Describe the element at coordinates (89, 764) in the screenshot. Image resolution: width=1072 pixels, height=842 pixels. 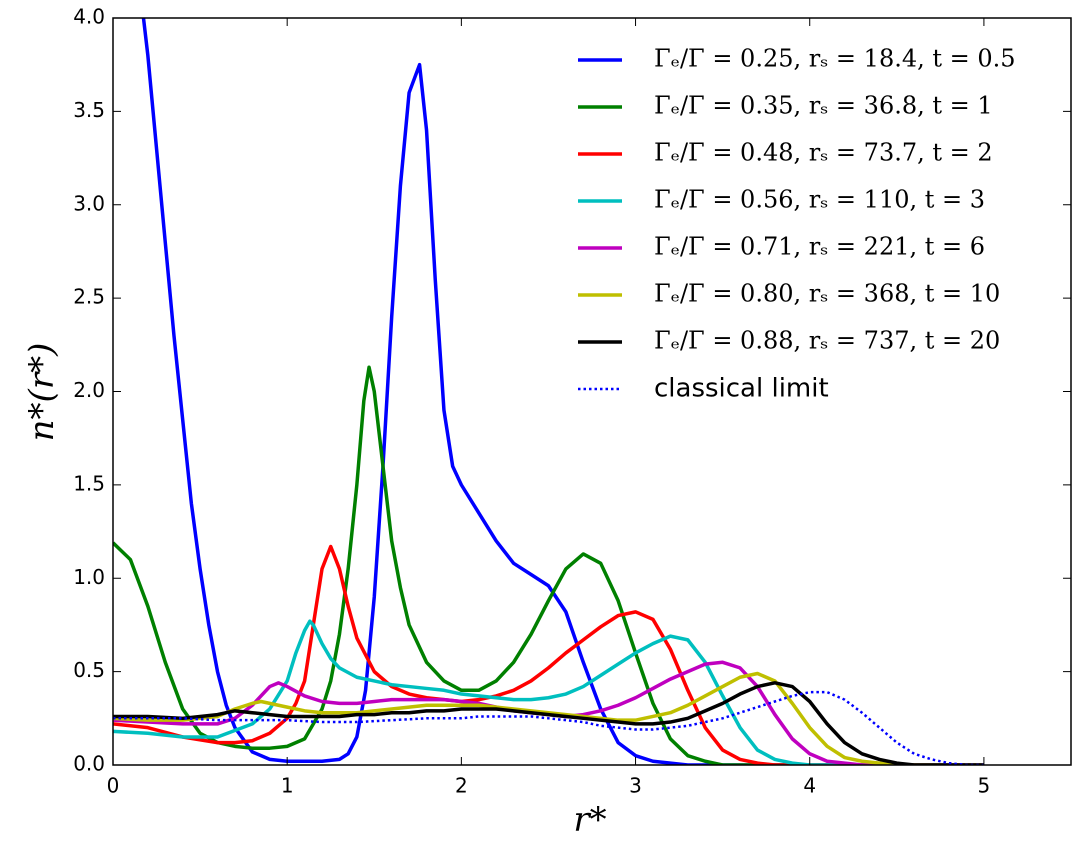
I see `y-tick-label: 0.0` at that location.